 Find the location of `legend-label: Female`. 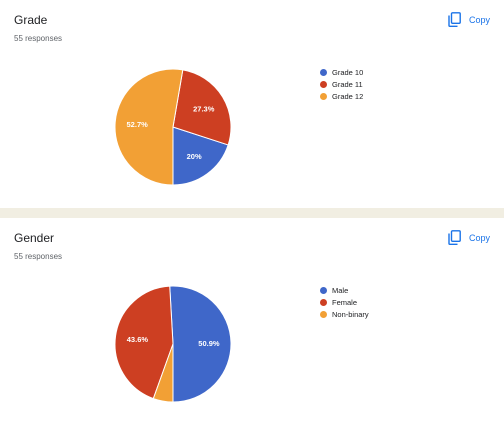

legend-label: Female is located at coordinates (345, 302).